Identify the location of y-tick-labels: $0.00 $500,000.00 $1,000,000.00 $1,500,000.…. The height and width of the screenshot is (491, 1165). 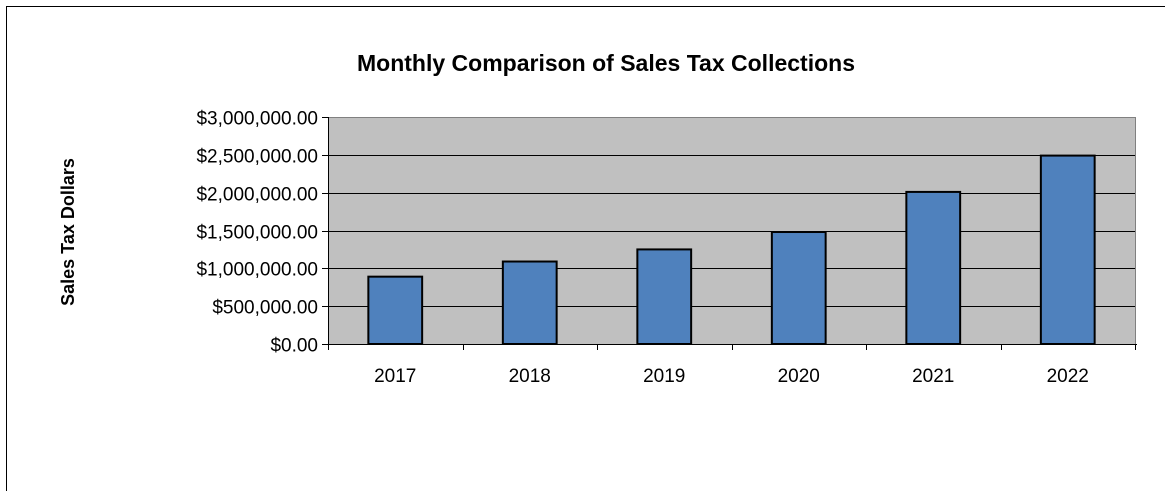
(257, 233).